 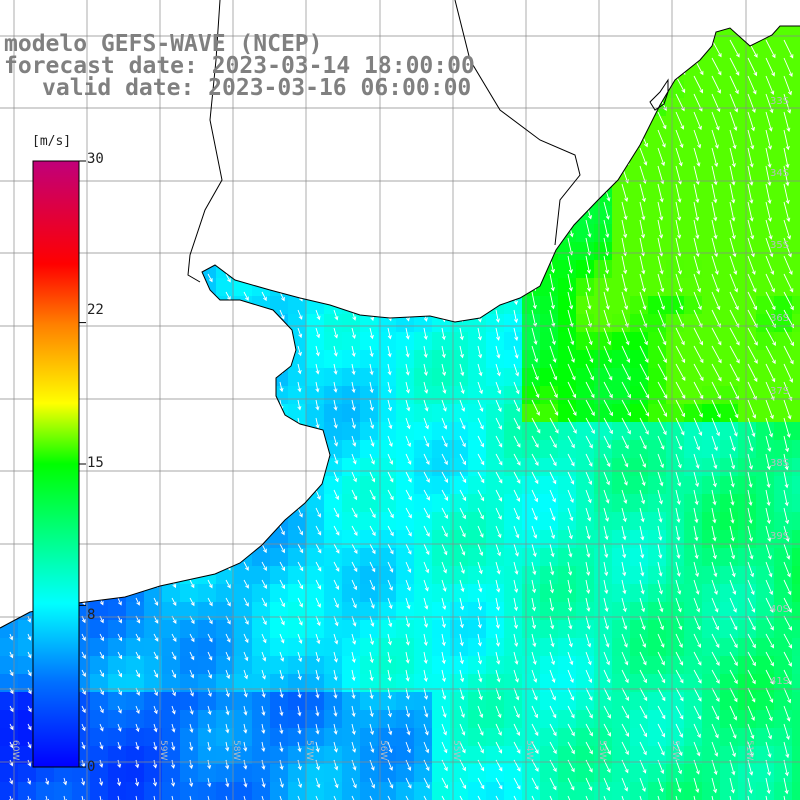 I want to click on colorbar-tick-0: 0, so click(x=91, y=767).